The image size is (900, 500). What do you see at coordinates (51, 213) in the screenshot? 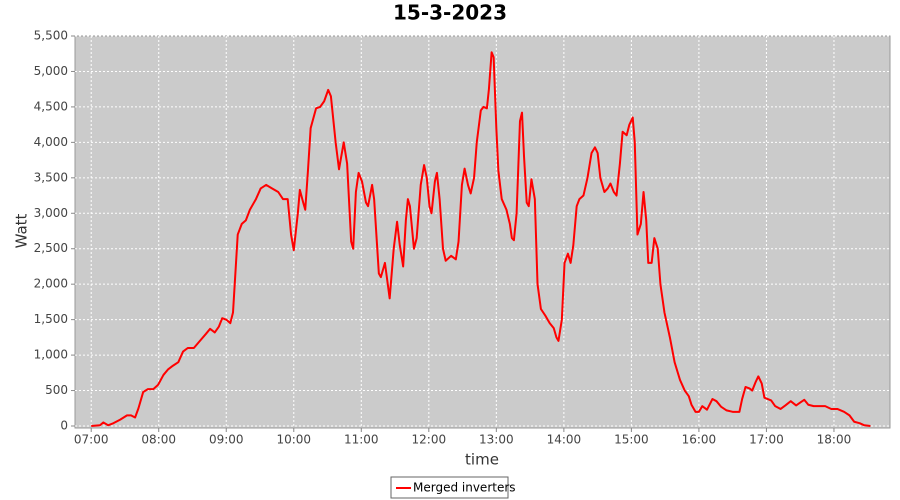
I see `y-tick-label: 3,000` at bounding box center [51, 213].